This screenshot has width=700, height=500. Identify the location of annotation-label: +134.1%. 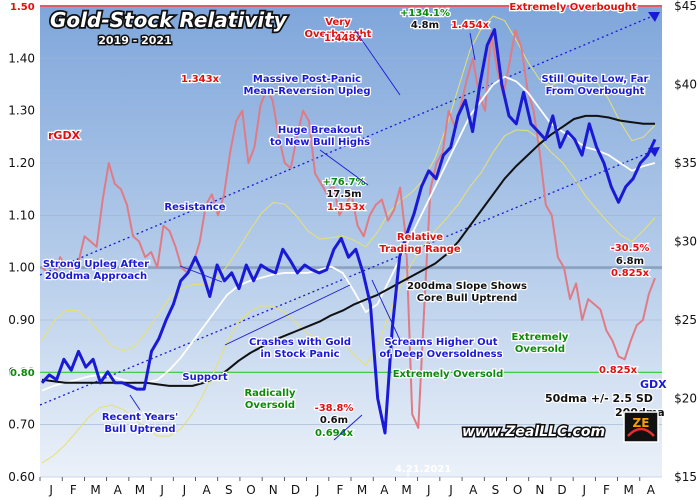
(425, 13).